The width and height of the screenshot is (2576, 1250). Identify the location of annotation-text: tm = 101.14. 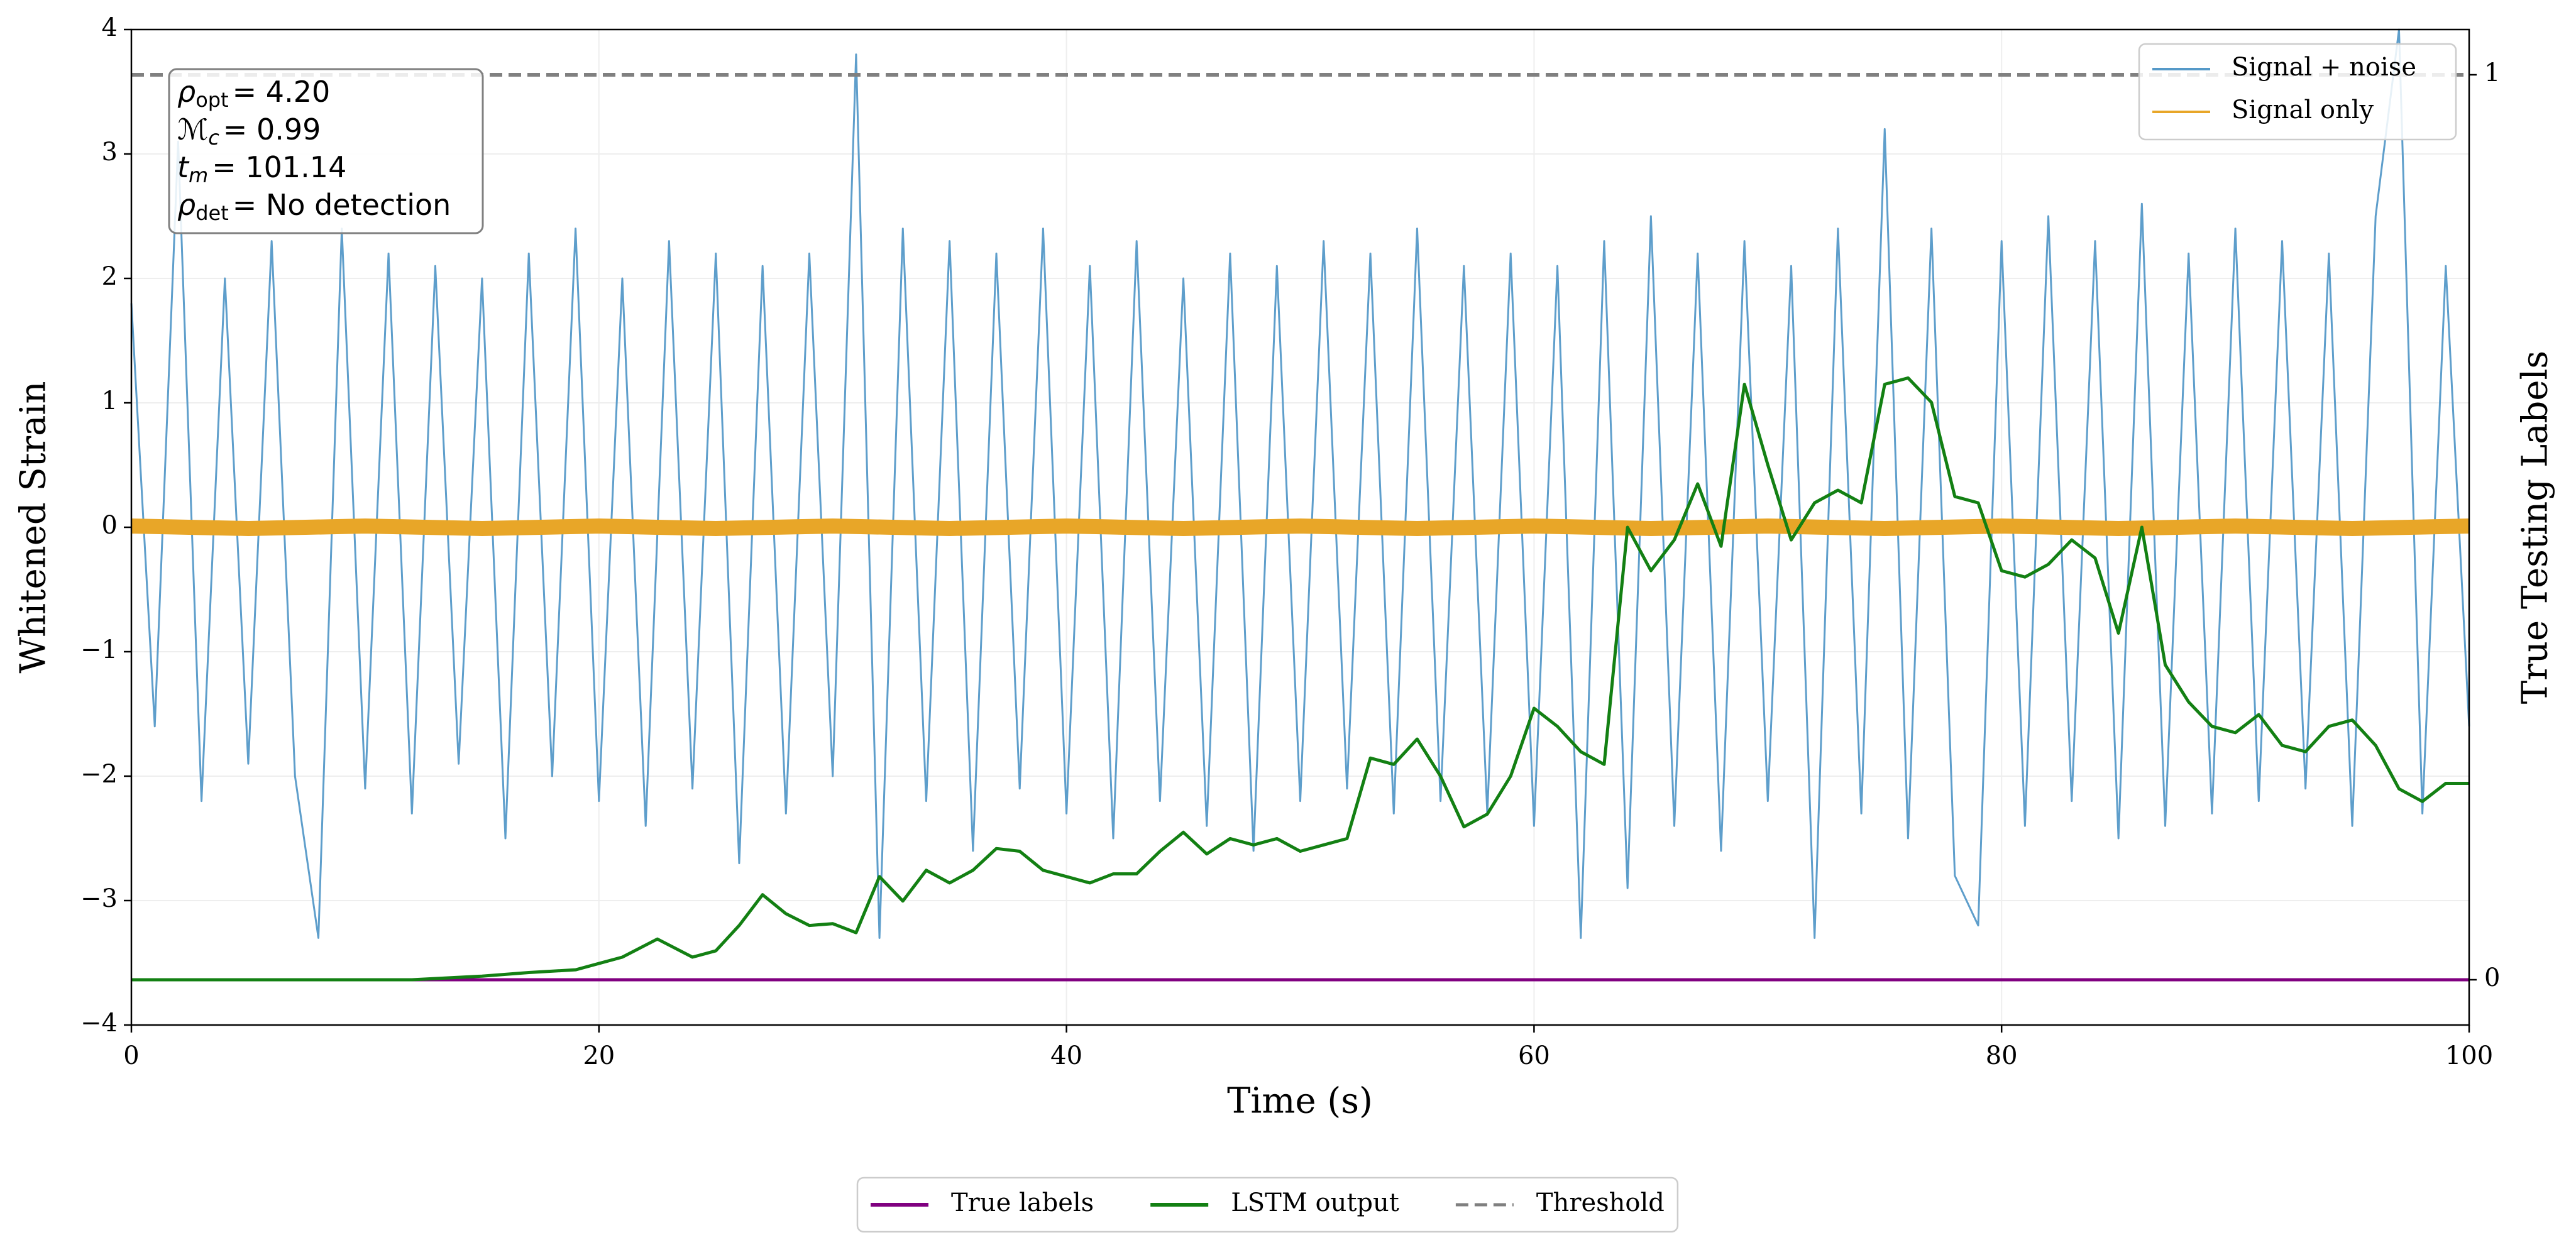
(261, 169).